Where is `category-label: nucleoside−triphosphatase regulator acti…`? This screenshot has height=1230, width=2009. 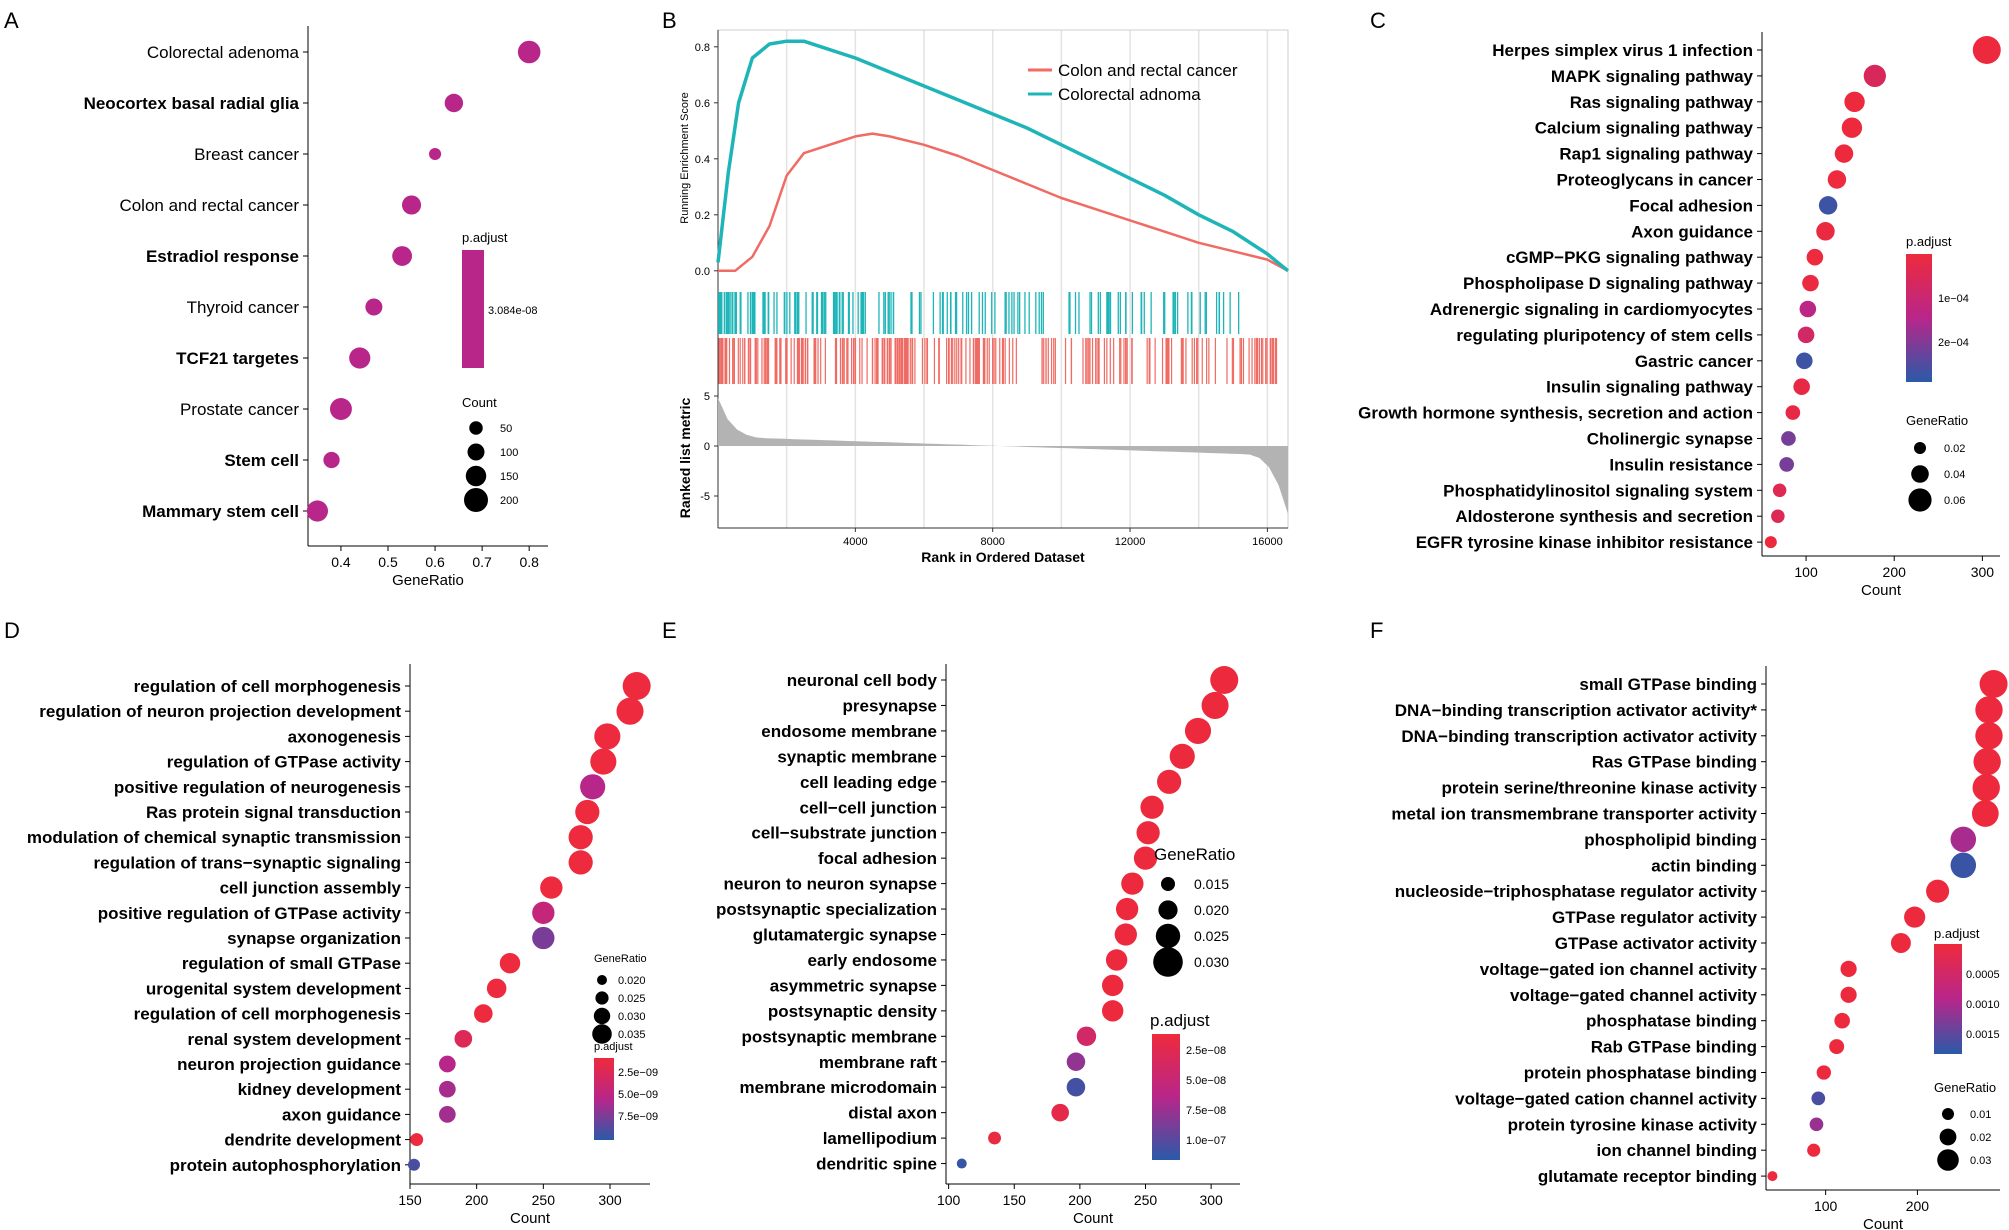 category-label: nucleoside−triphosphatase regulator acti… is located at coordinates (1576, 891).